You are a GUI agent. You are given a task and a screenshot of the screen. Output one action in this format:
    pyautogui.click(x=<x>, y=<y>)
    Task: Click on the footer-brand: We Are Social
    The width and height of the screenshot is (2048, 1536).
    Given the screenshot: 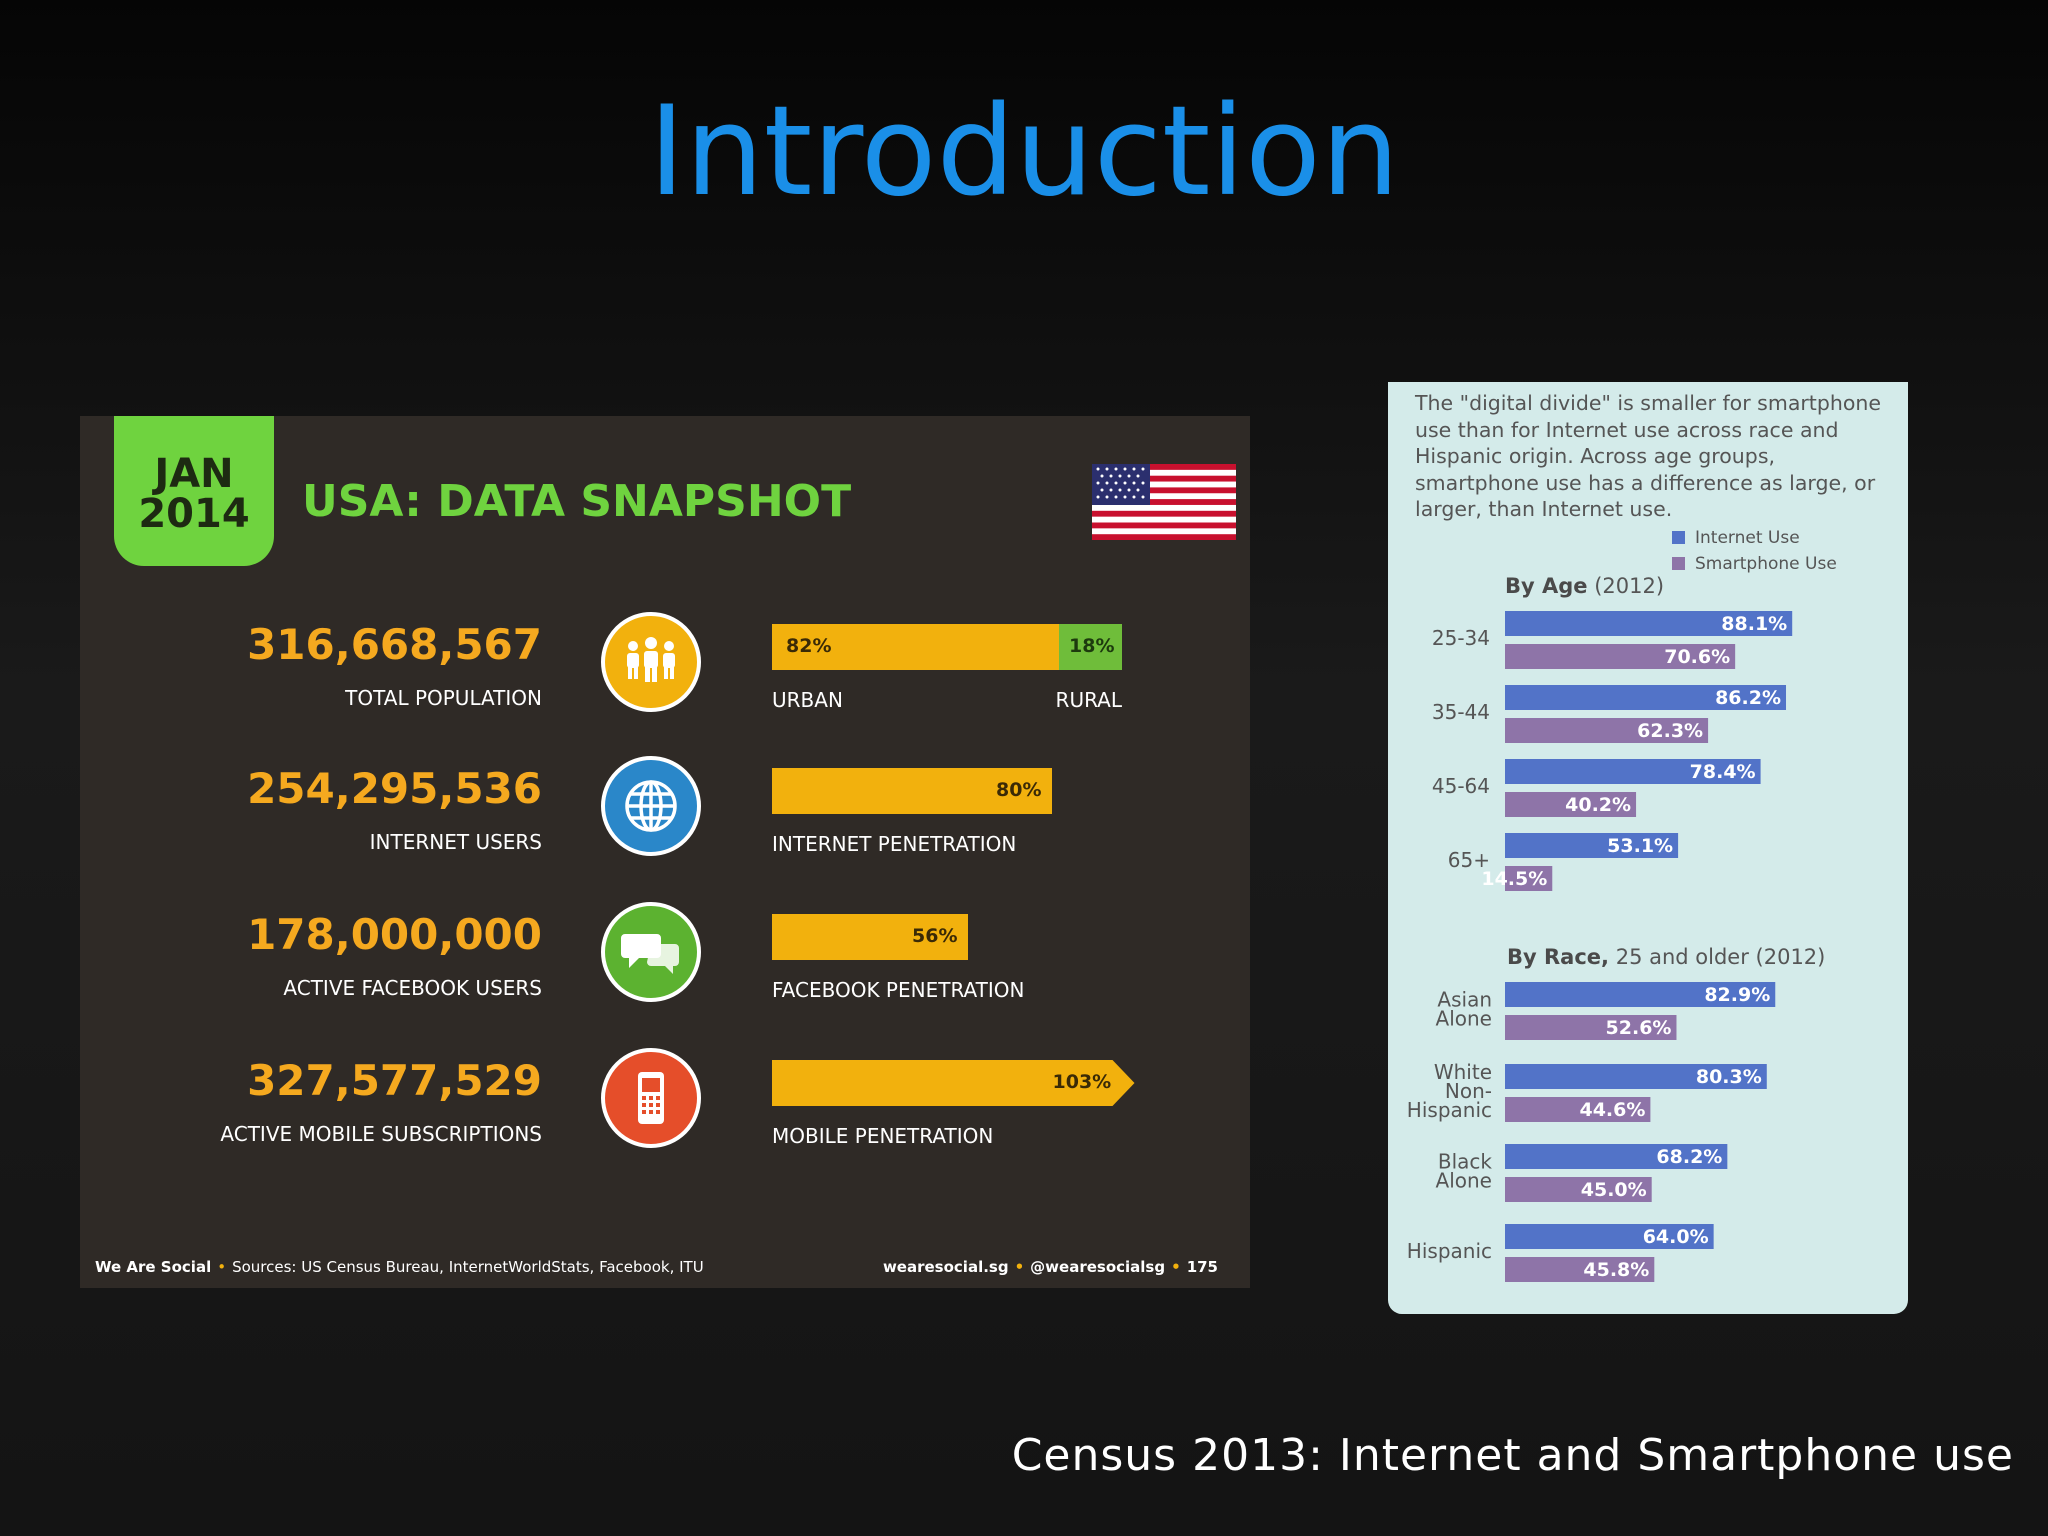 What is the action you would take?
    pyautogui.click(x=153, y=1267)
    